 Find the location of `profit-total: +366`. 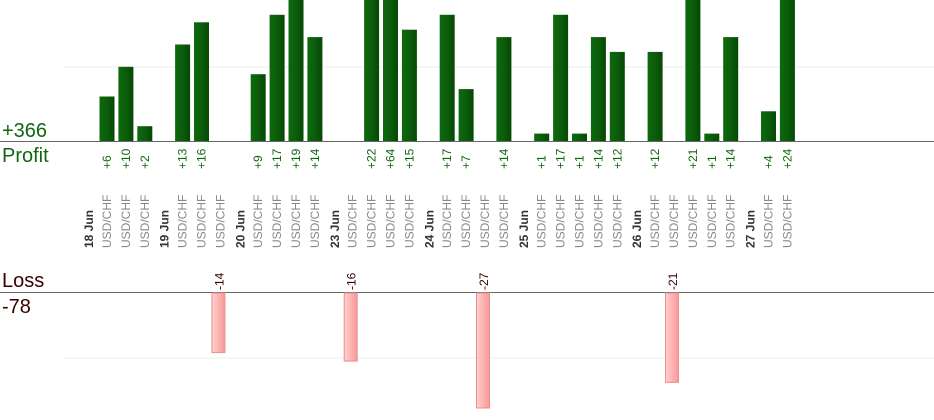

profit-total: +366 is located at coordinates (25, 131).